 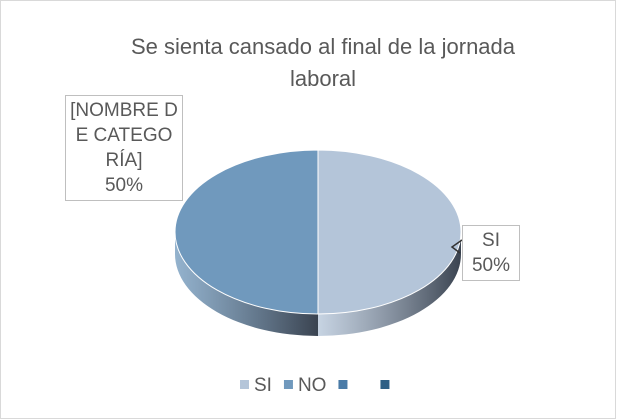 I want to click on leader, so click(x=456, y=246).